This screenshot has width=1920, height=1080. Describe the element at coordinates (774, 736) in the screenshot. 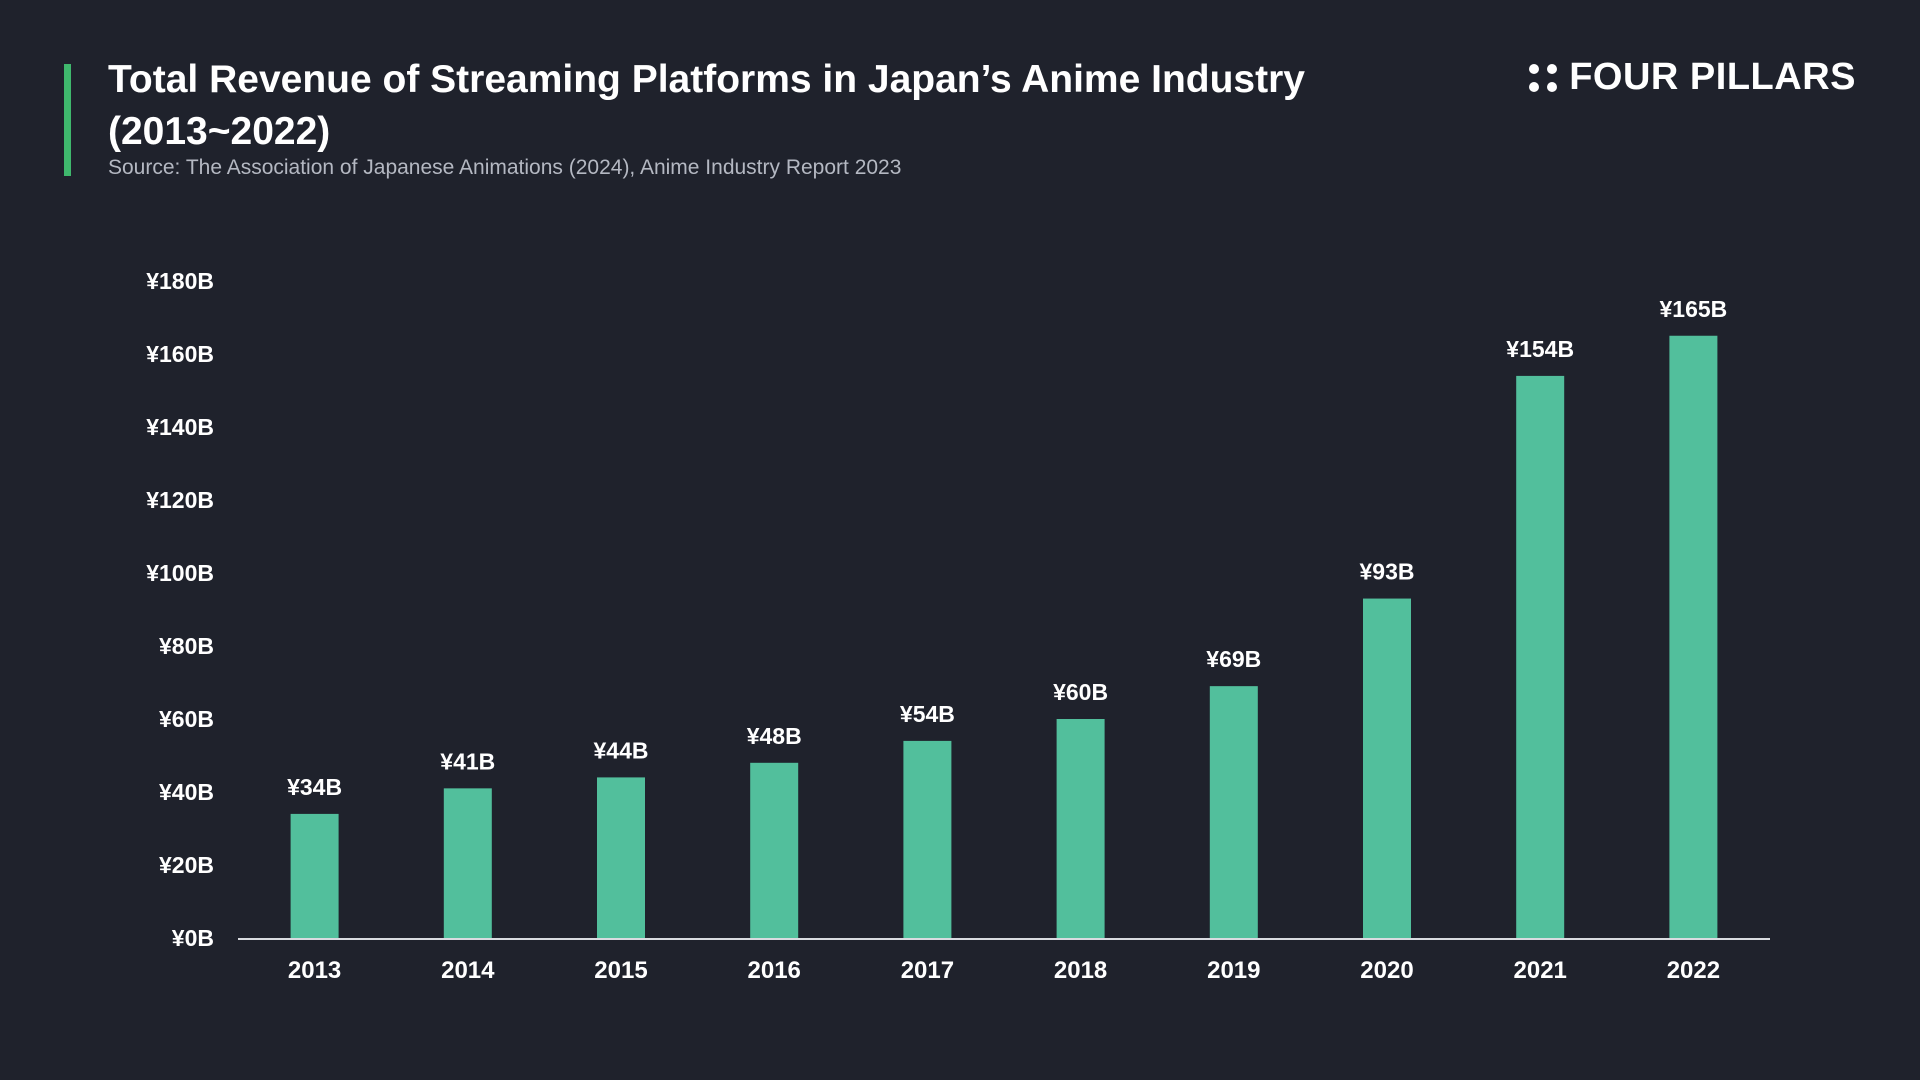

I see `data-label: ¥48B` at that location.